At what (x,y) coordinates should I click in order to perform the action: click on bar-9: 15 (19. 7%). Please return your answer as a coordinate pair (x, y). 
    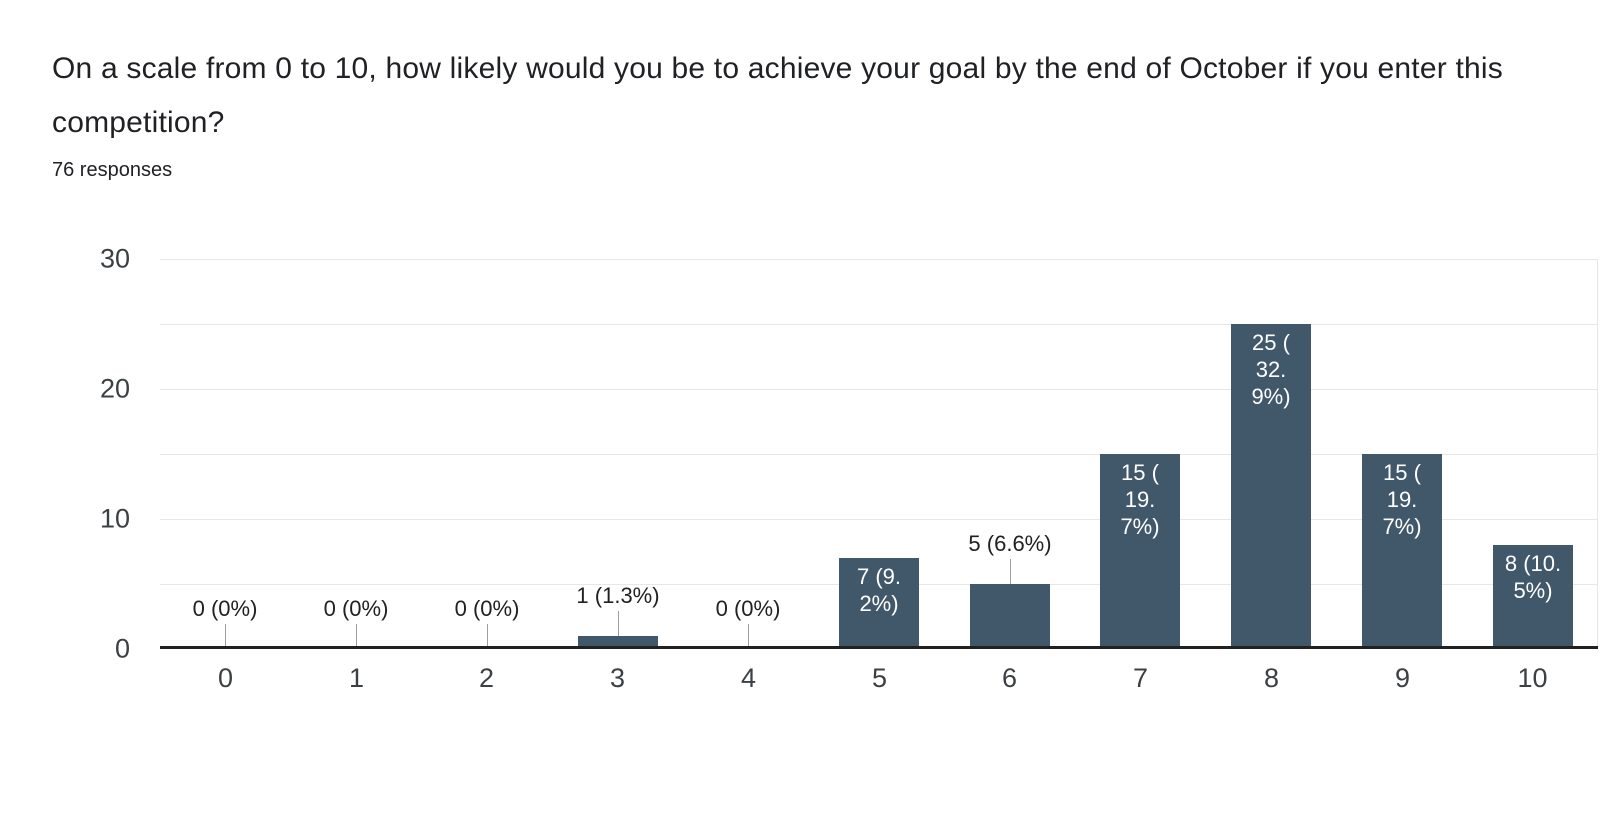
    Looking at the image, I should click on (1402, 551).